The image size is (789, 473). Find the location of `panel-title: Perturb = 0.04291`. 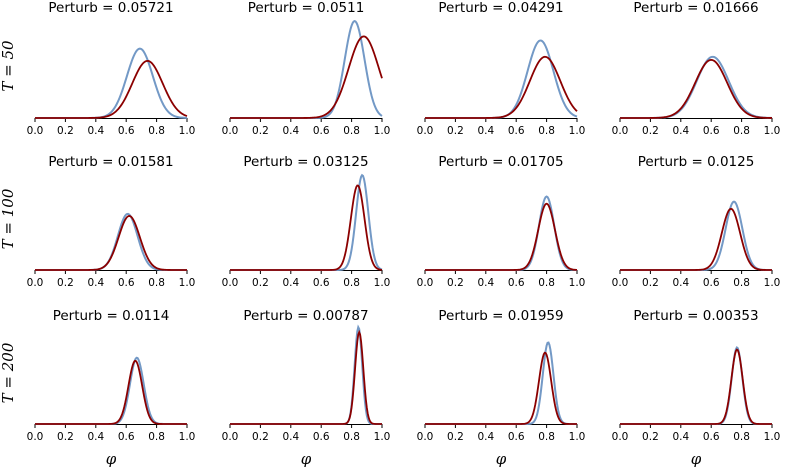

panel-title: Perturb = 0.04291 is located at coordinates (500, 8).